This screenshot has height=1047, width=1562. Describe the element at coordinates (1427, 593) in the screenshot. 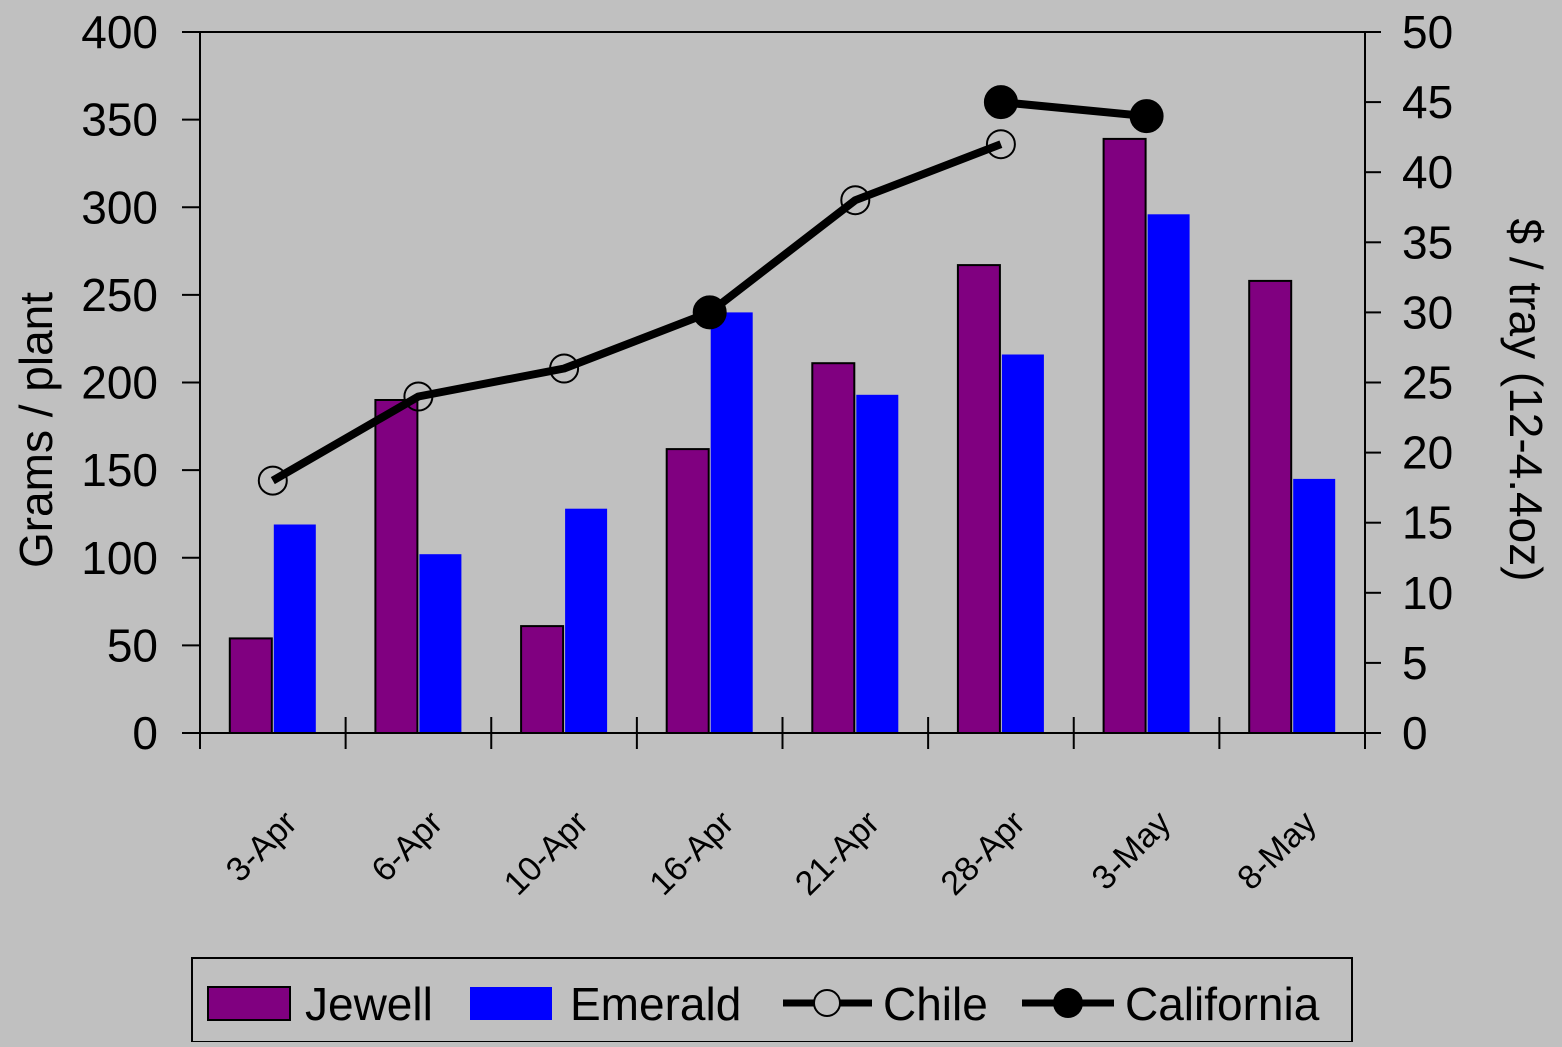

I see `y2-tick-label: 10` at that location.